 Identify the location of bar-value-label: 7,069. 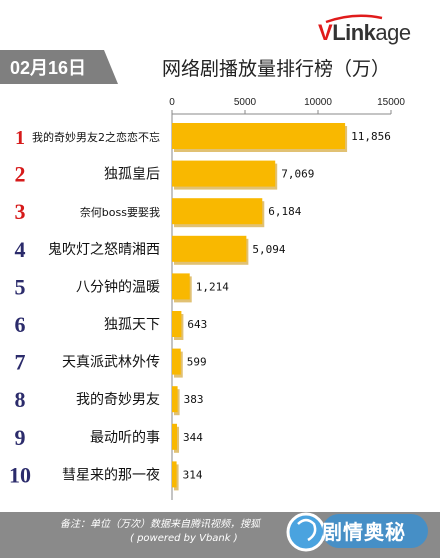
(297, 174).